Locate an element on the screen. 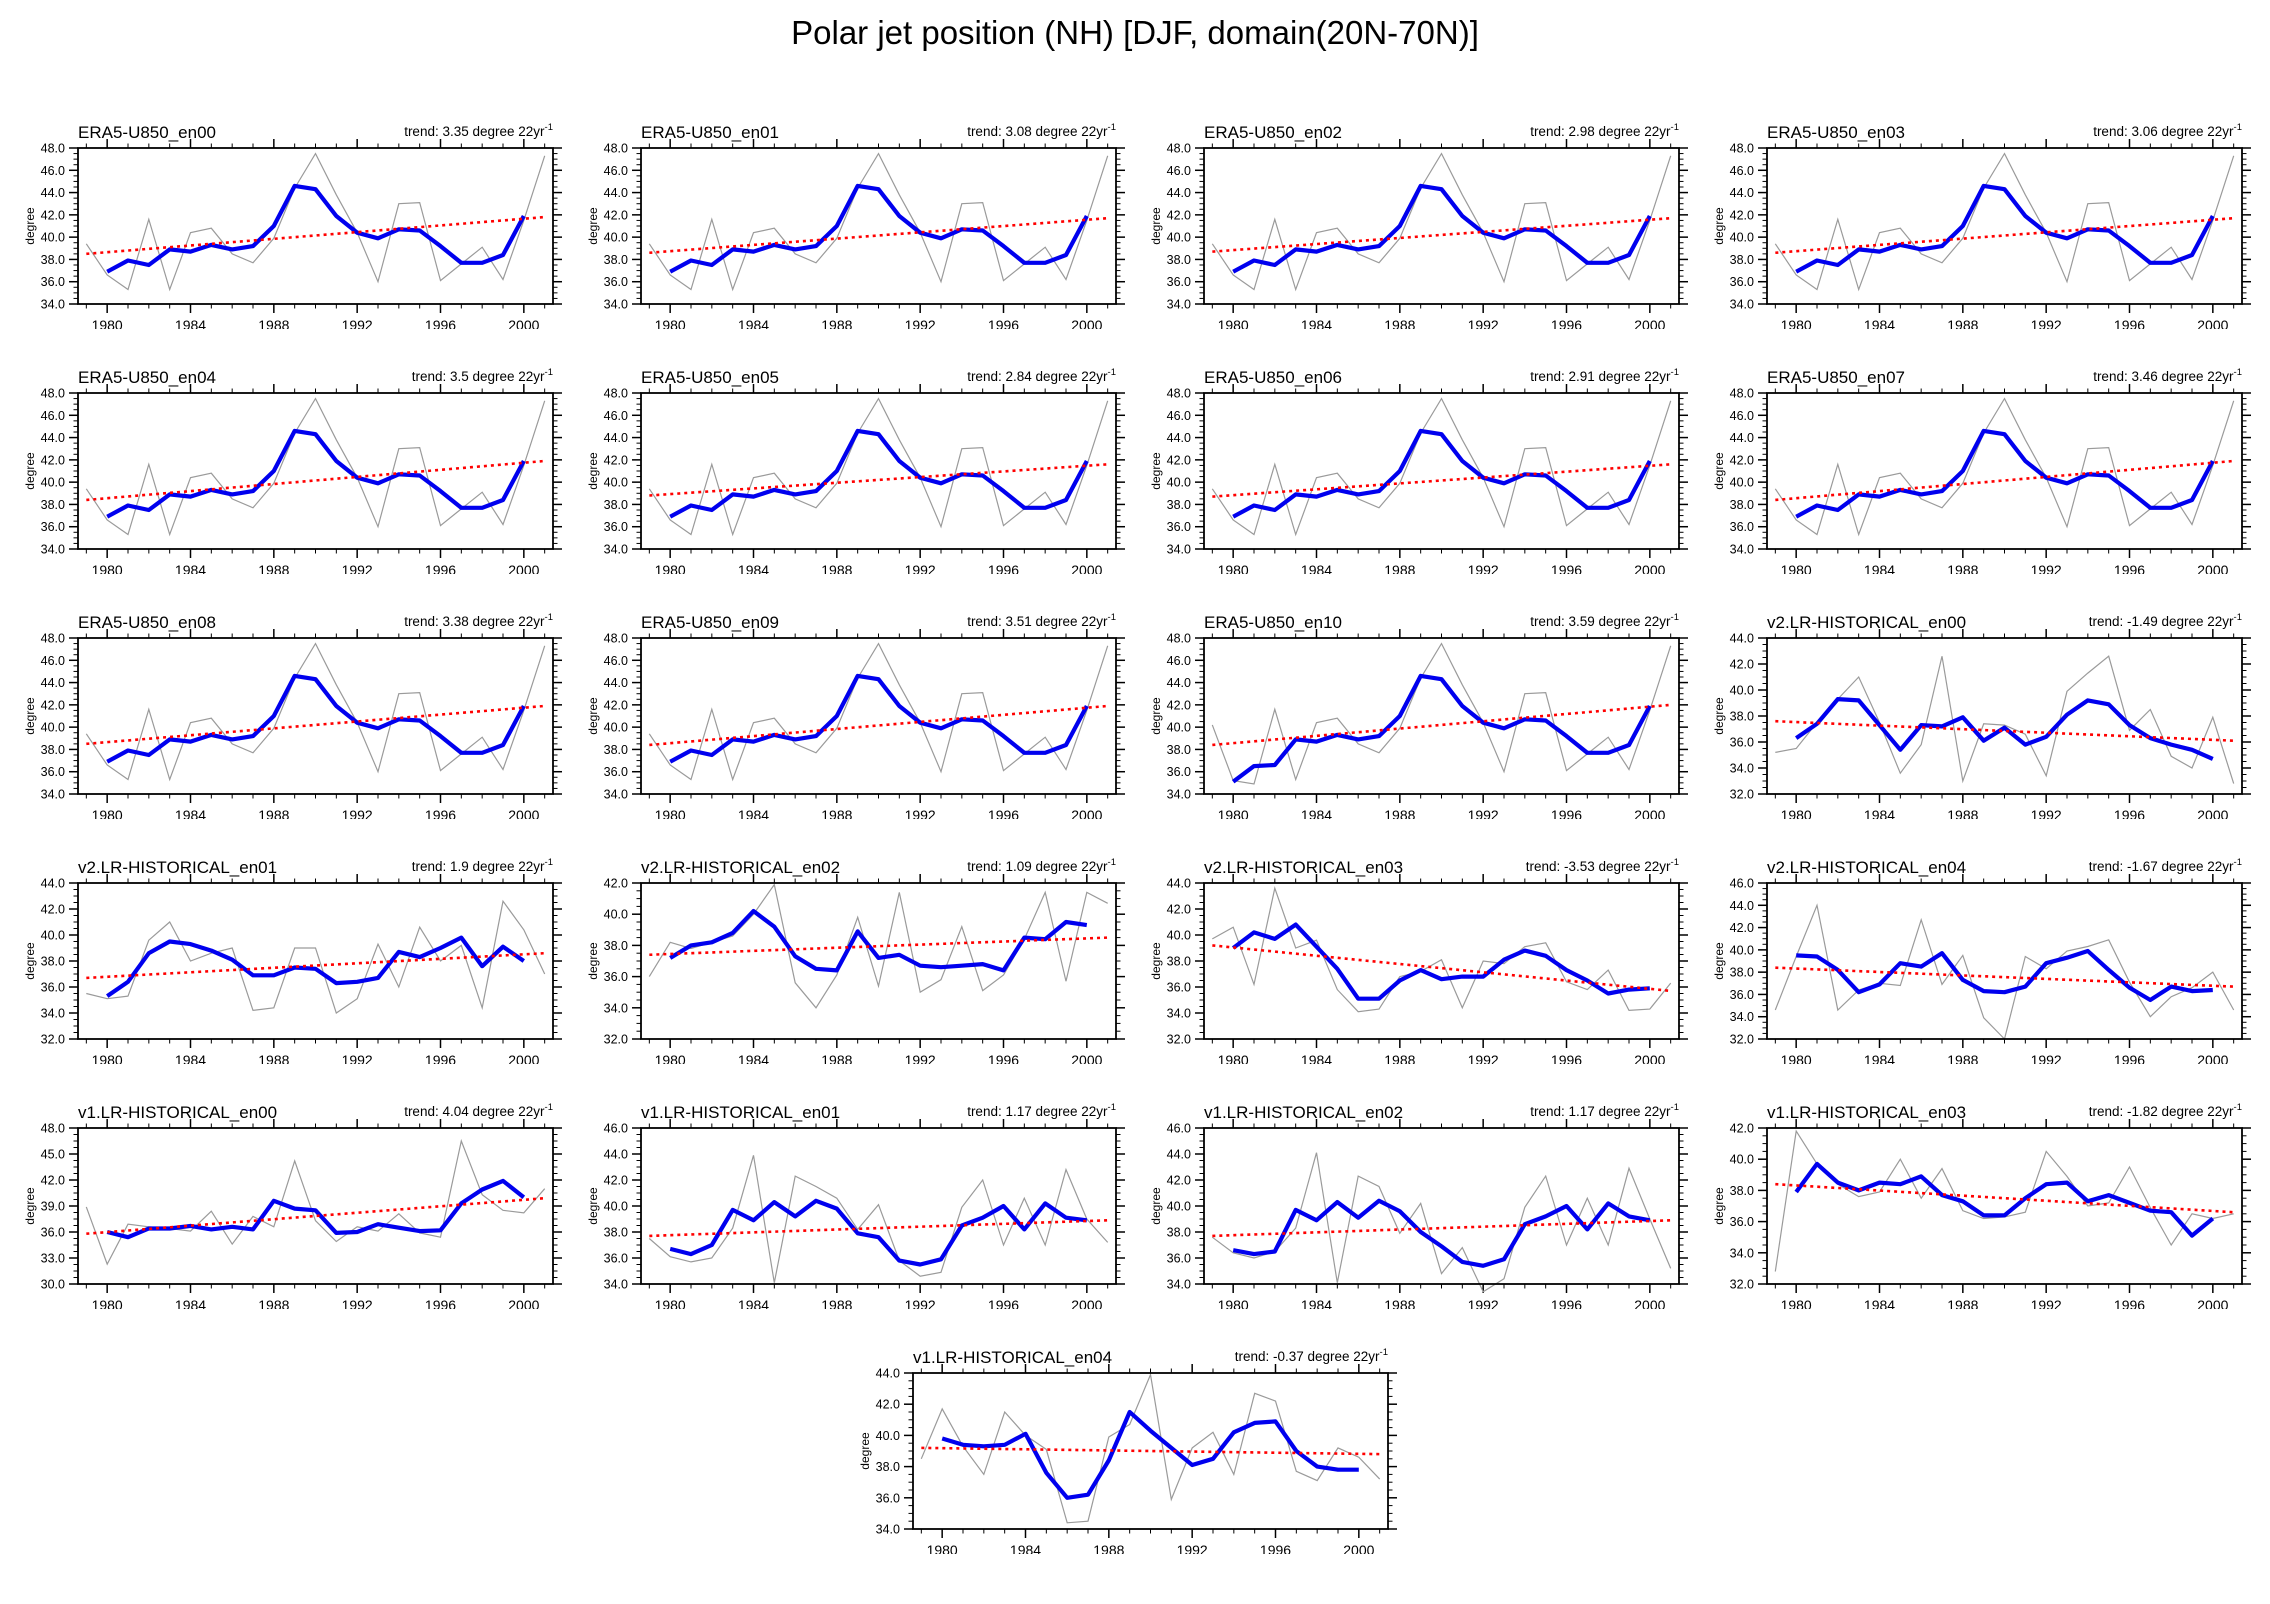 The height and width of the screenshot is (1604, 2270). panel-title: ERA5-U850_en08 is located at coordinates (147, 622).